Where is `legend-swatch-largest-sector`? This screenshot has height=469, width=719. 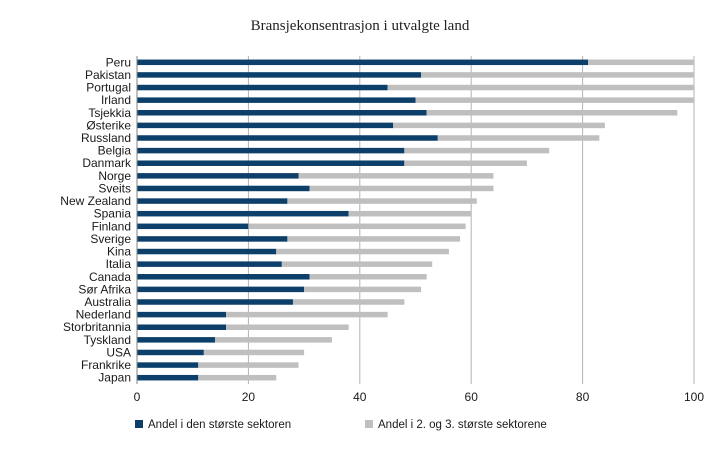
legend-swatch-largest-sector is located at coordinates (139, 424).